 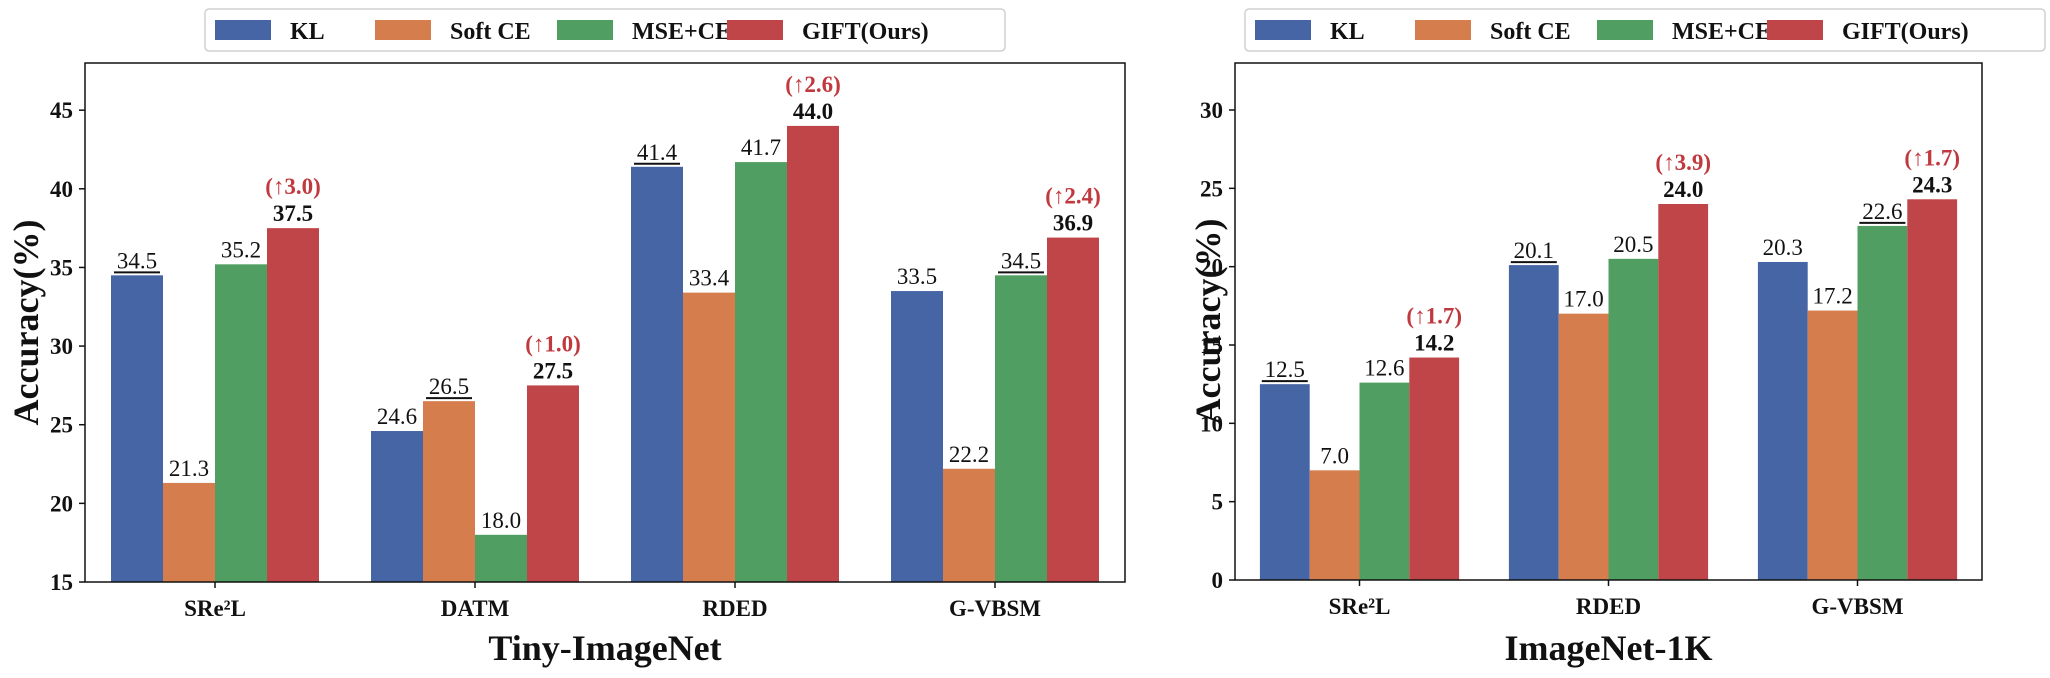 I want to click on data-label: 21.3, so click(x=189, y=468).